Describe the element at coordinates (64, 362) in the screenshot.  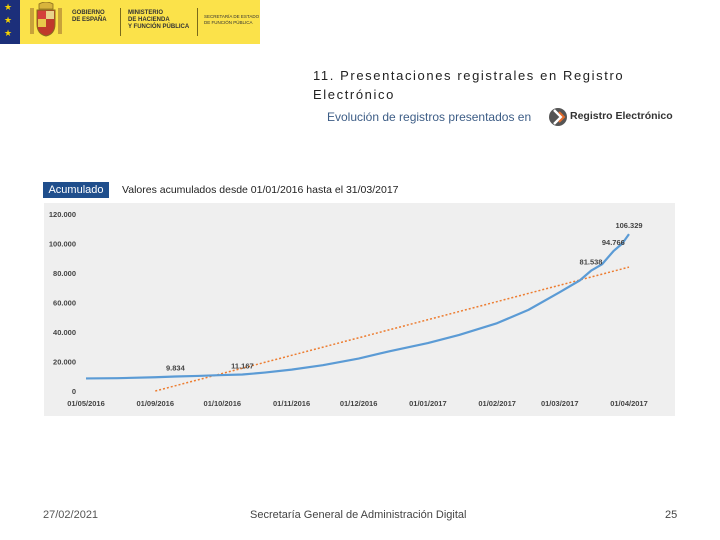
I see `y-tick-label: 20.000` at that location.